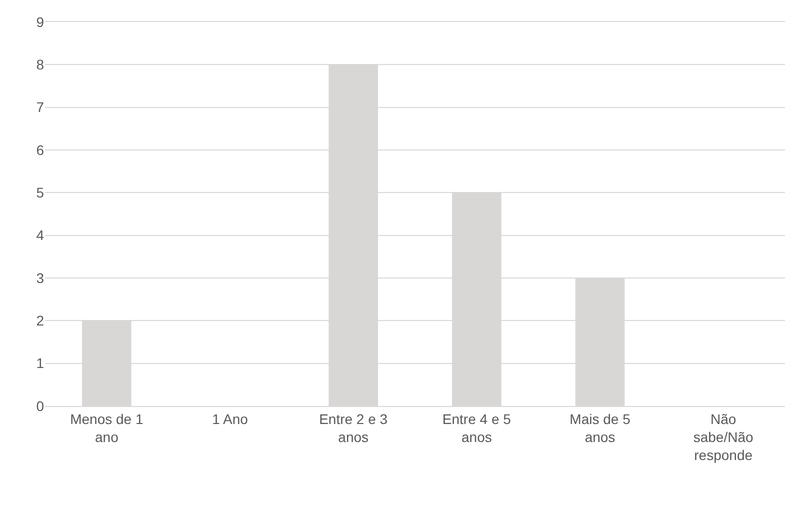 This screenshot has width=803, height=506. What do you see at coordinates (40, 363) in the screenshot?
I see `y-tick-label: 1` at bounding box center [40, 363].